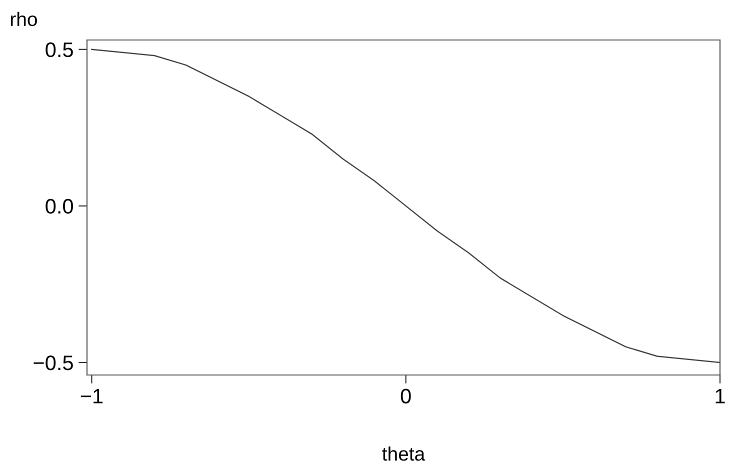 Image resolution: width=733 pixels, height=470 pixels. I want to click on x-tick-label: −1, so click(91, 396).